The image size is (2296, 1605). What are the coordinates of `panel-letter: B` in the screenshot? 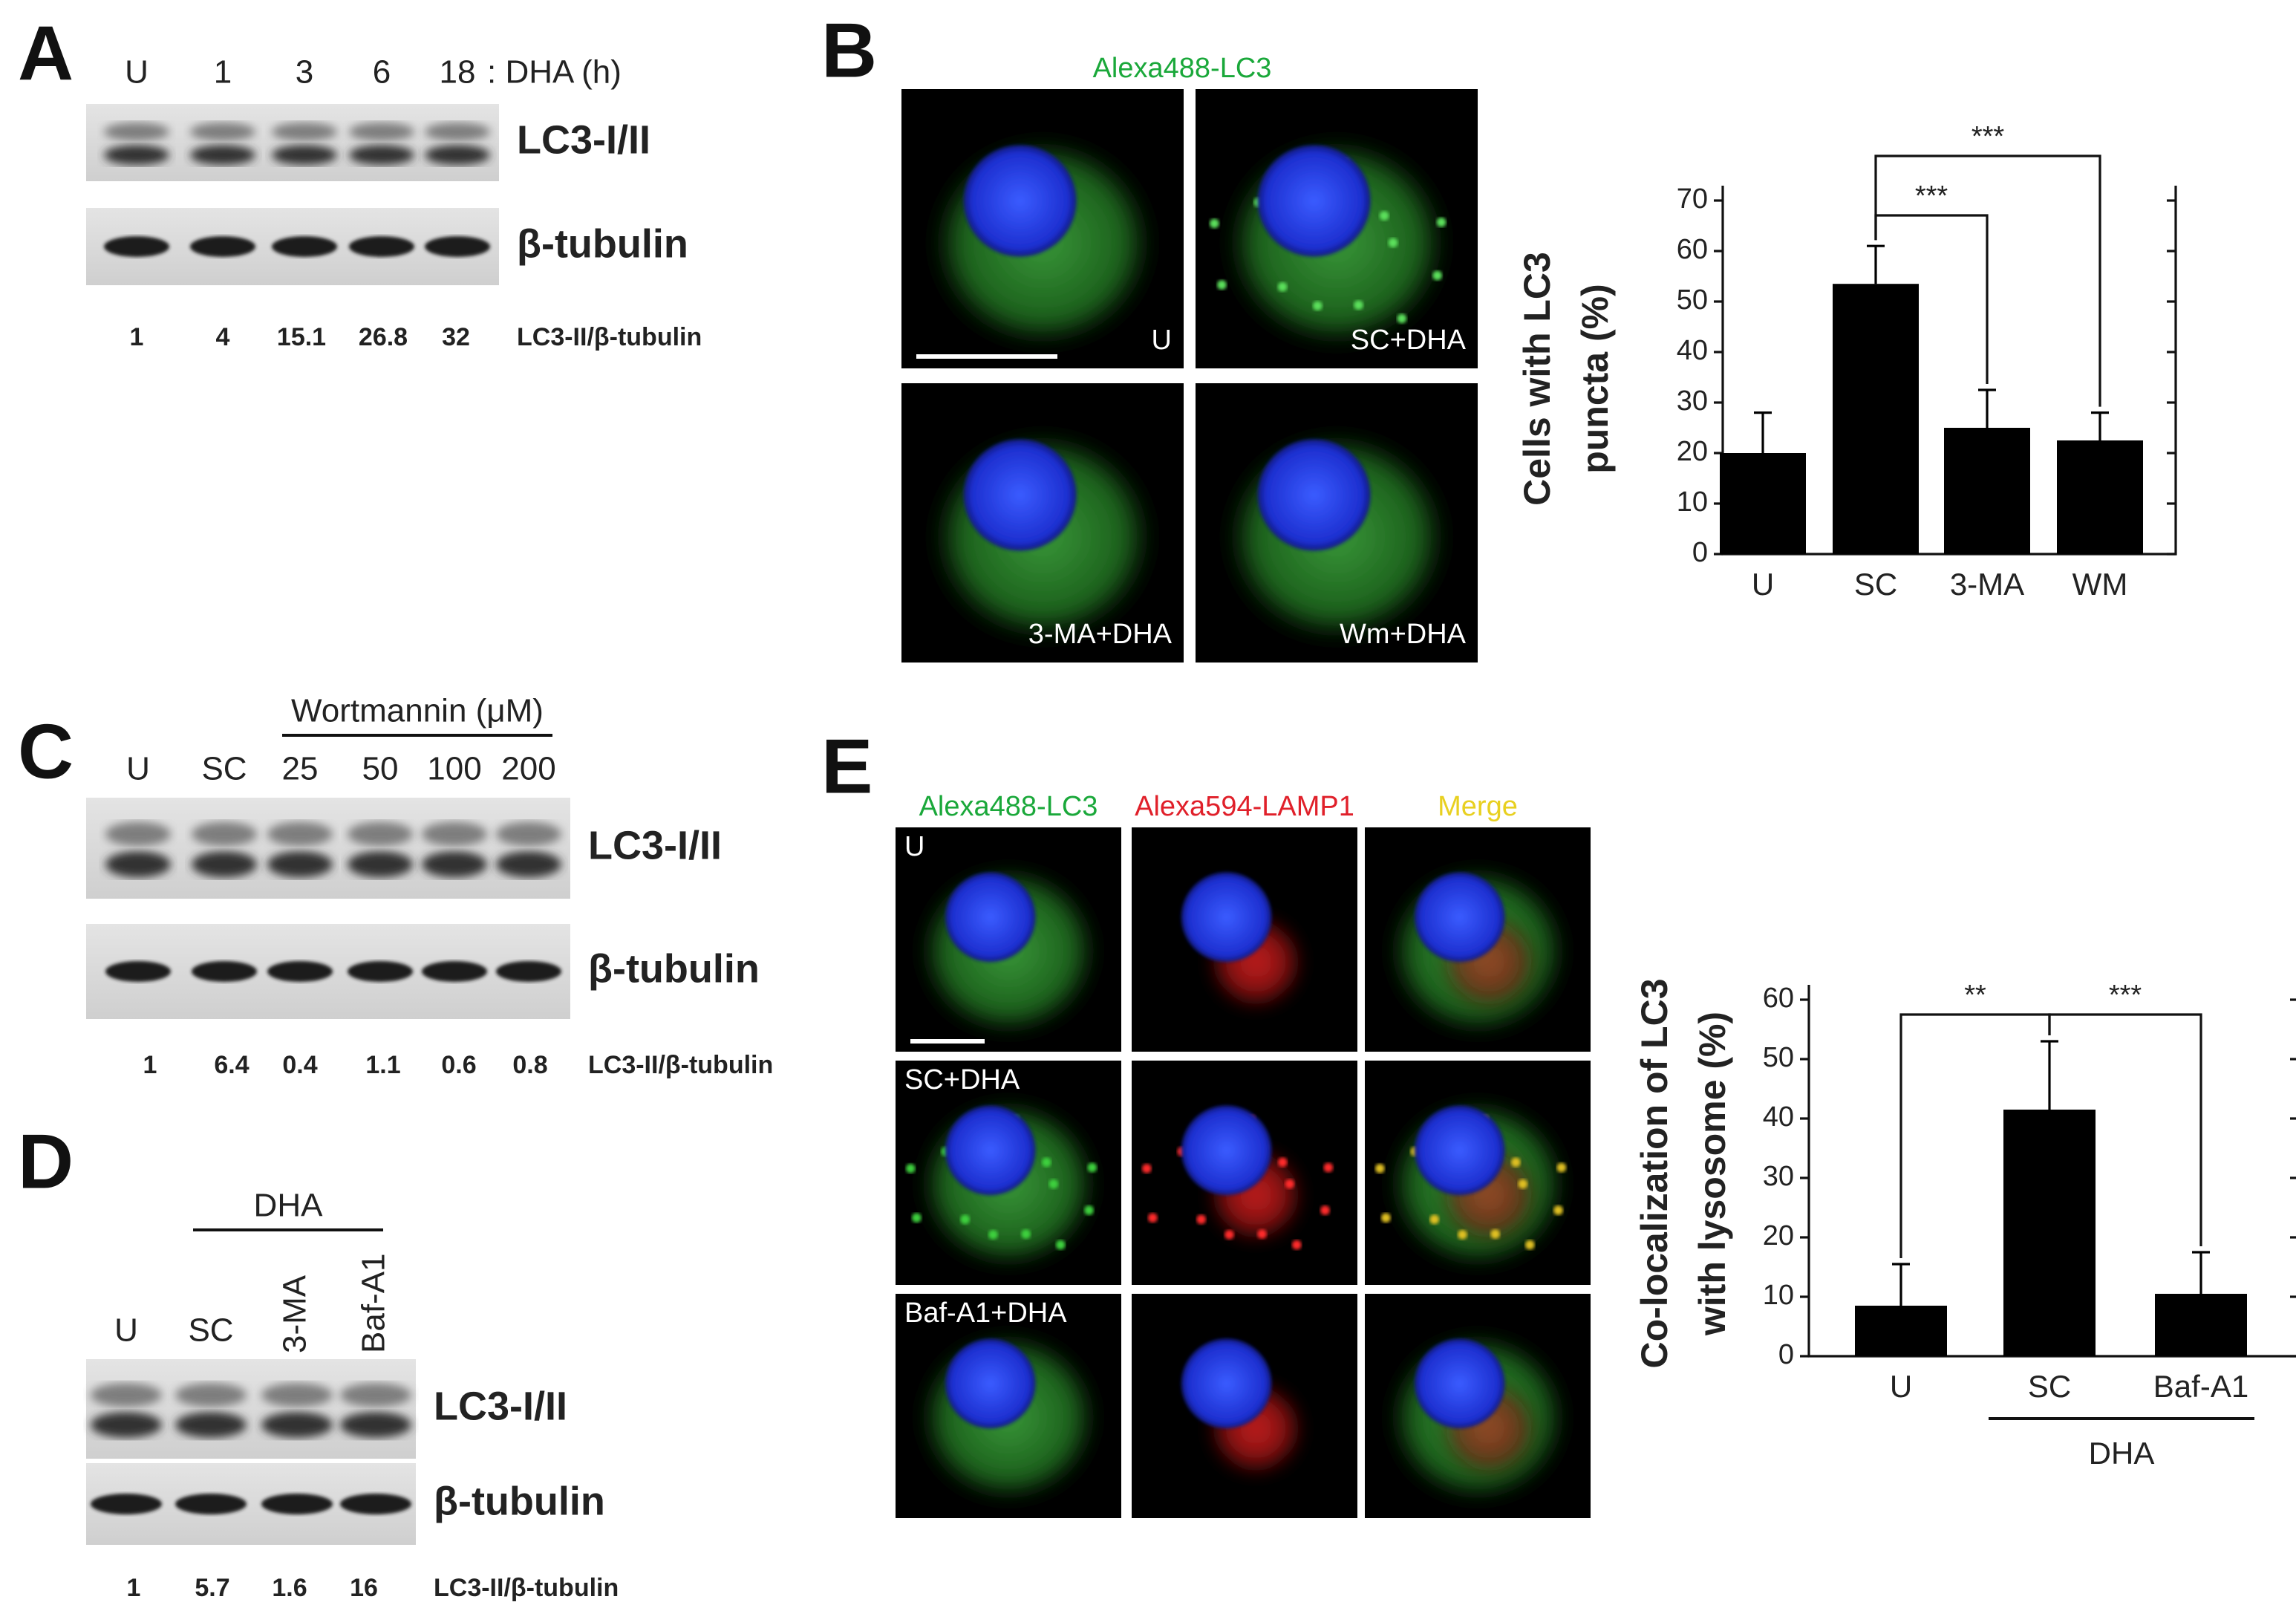 It's located at (849, 50).